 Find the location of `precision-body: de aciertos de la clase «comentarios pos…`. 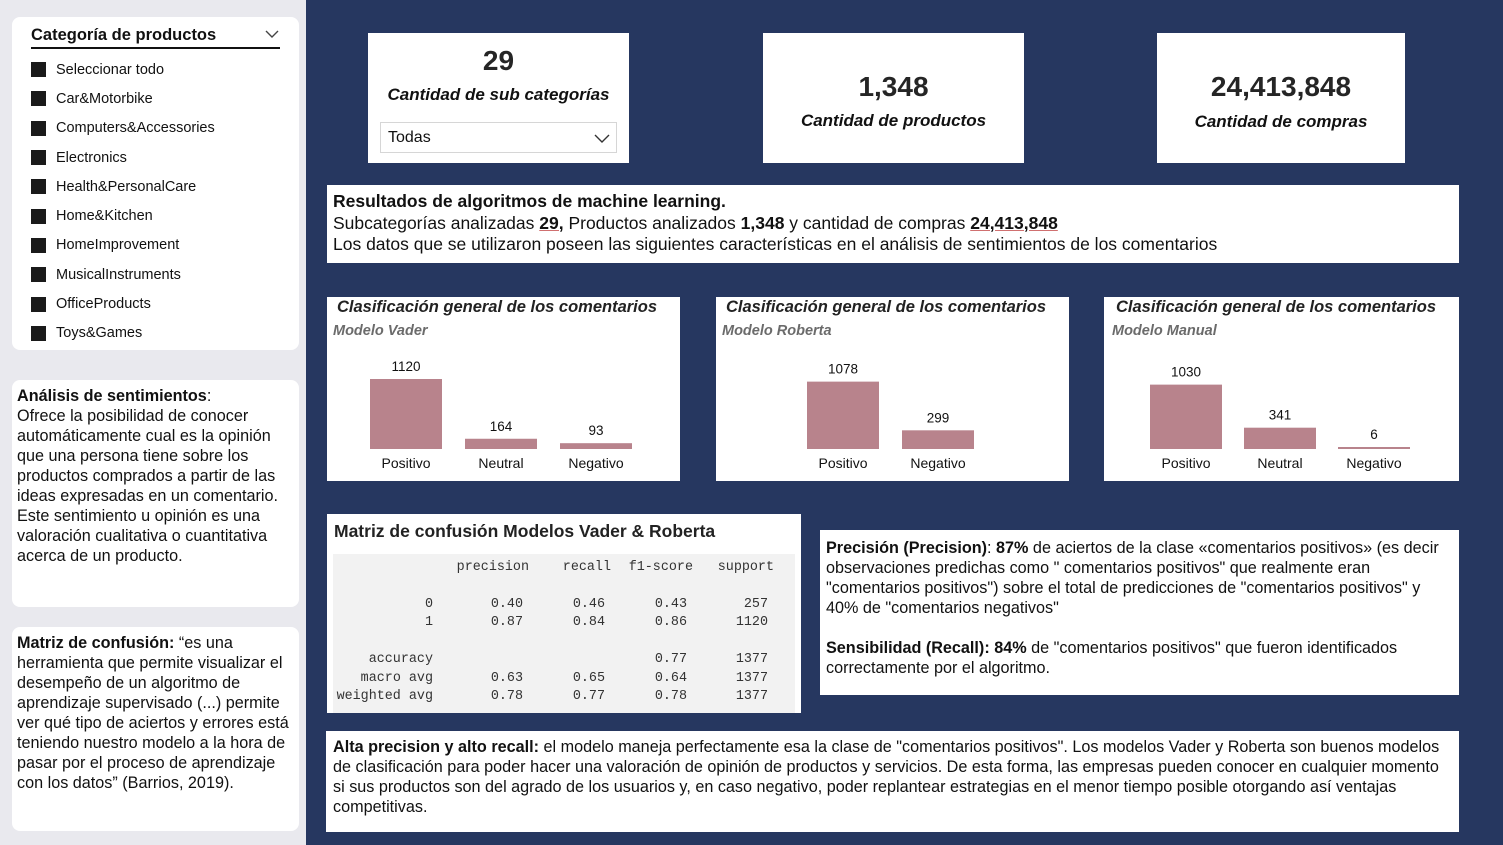

precision-body: de aciertos de la clase «comentarios pos… is located at coordinates (1132, 578).